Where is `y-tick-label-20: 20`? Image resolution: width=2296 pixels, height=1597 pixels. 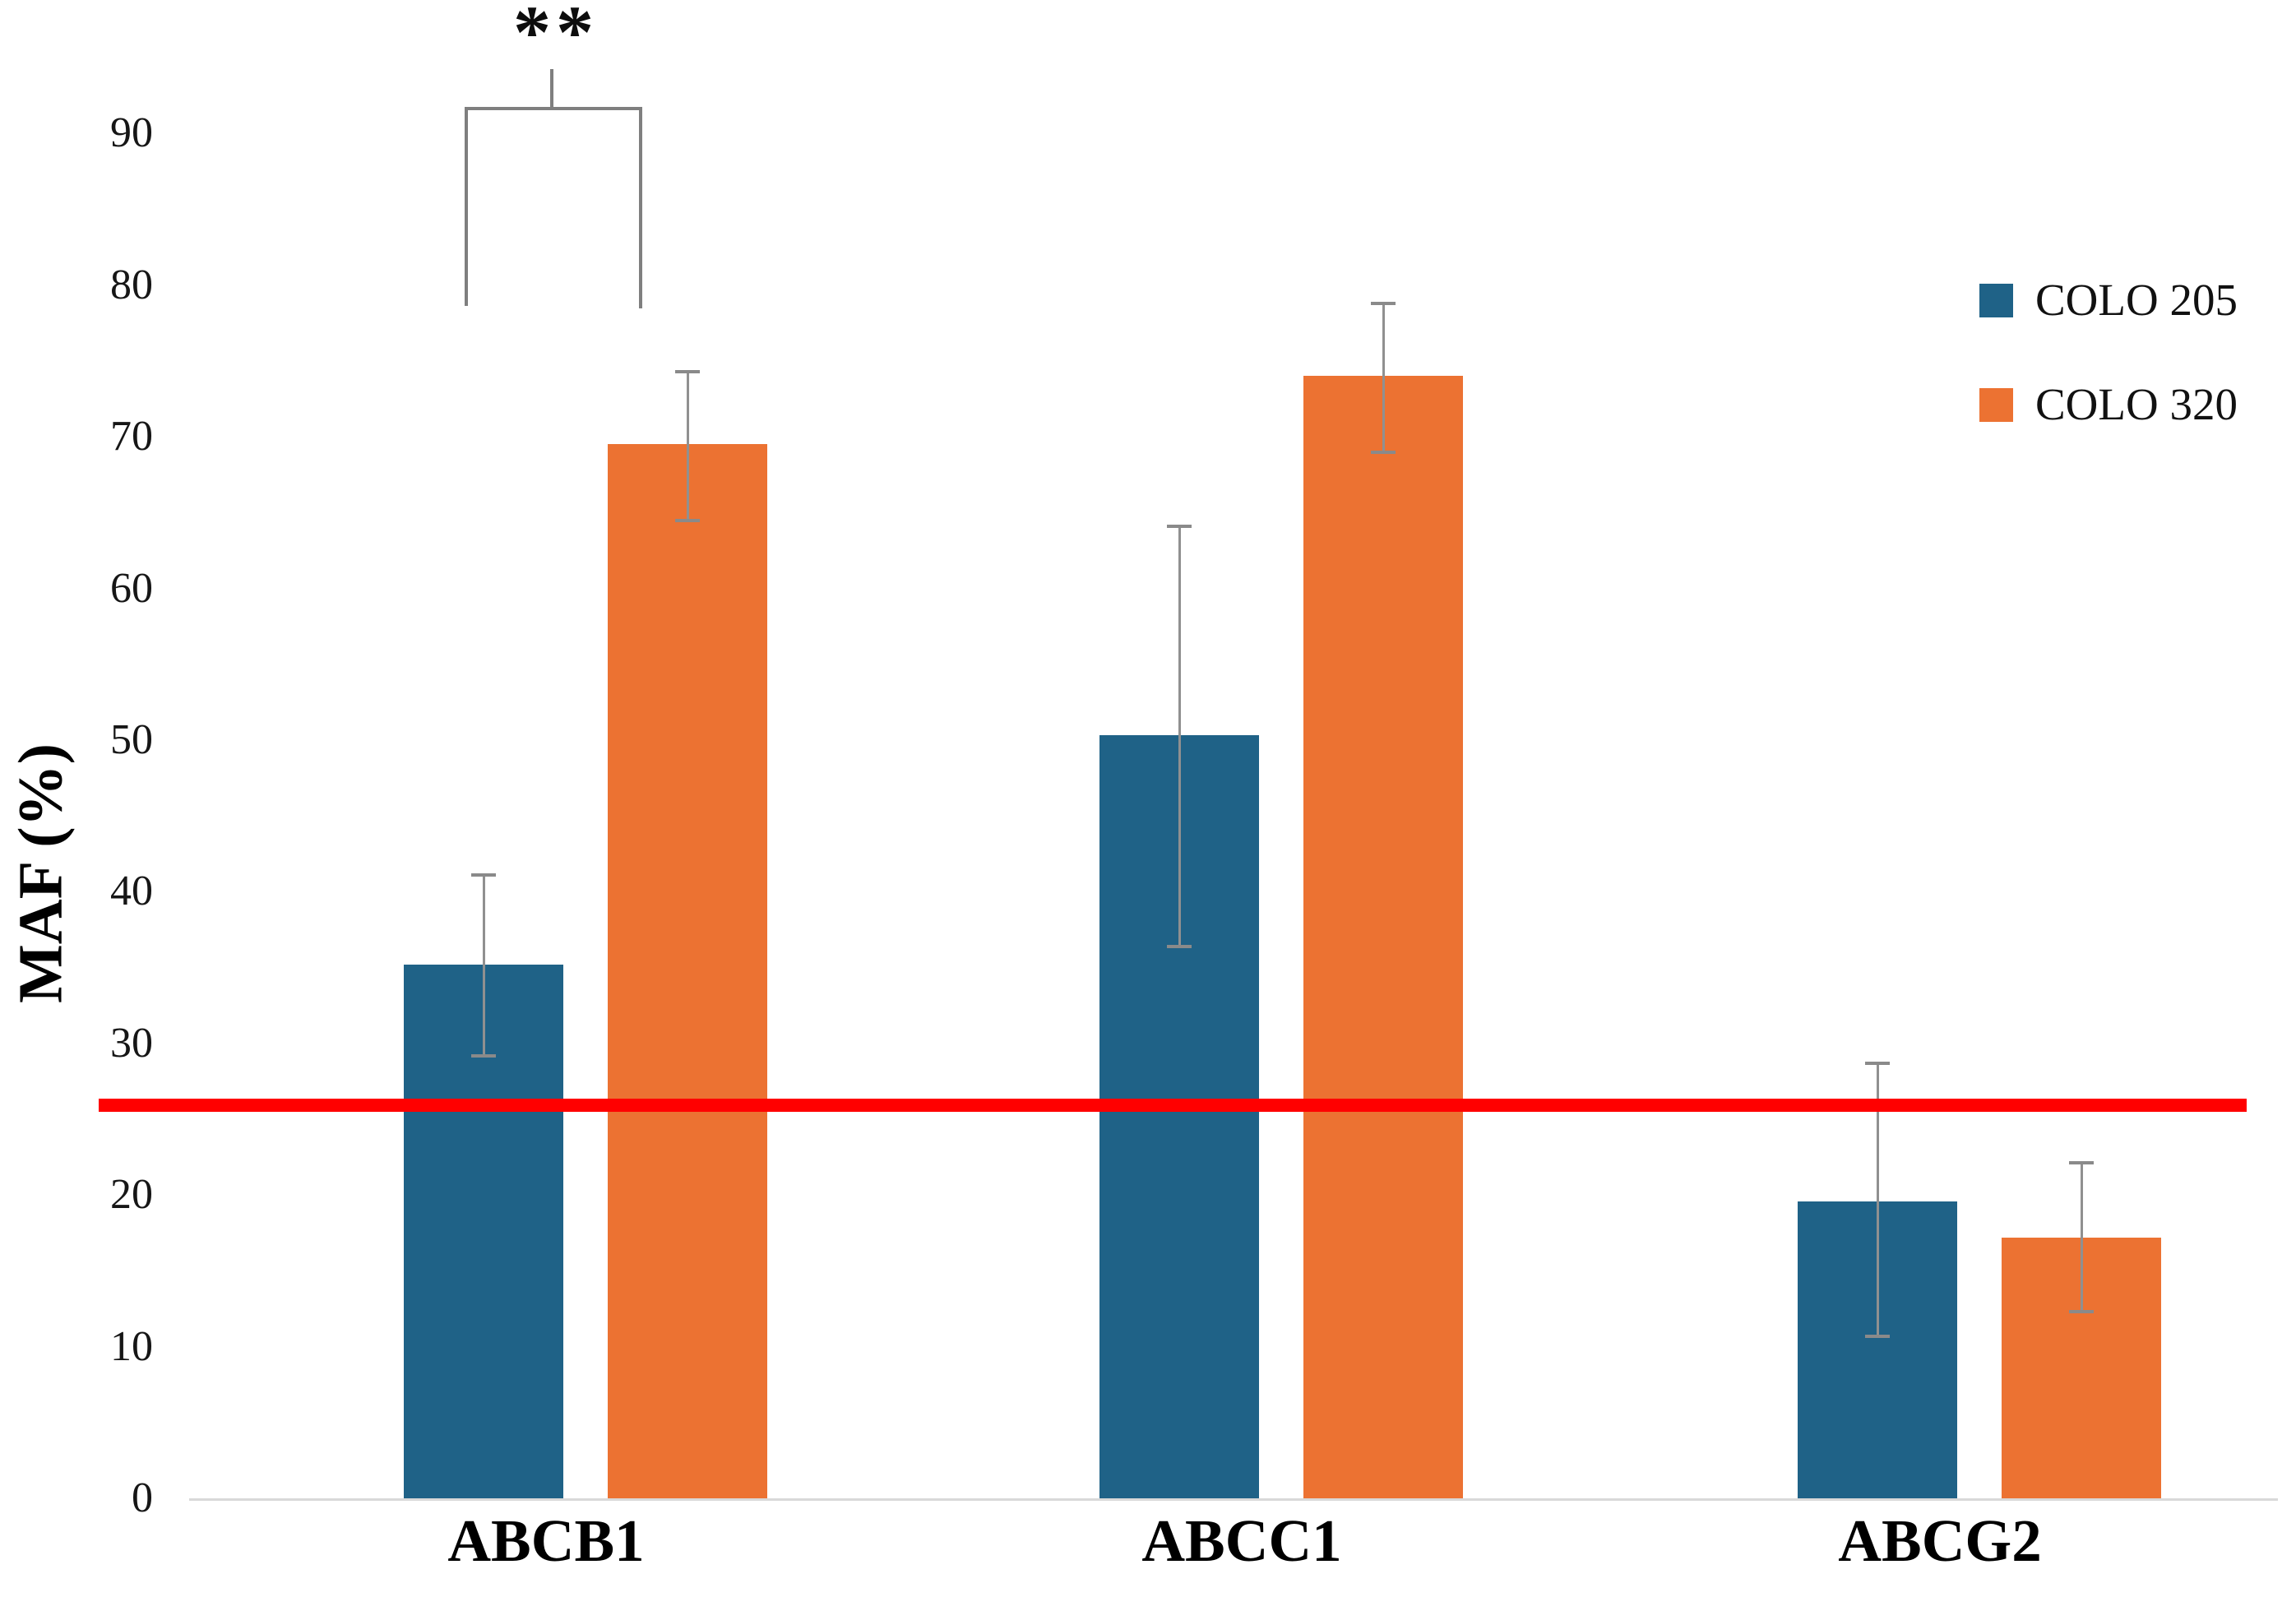
y-tick-label-20: 20 is located at coordinates (131, 1195).